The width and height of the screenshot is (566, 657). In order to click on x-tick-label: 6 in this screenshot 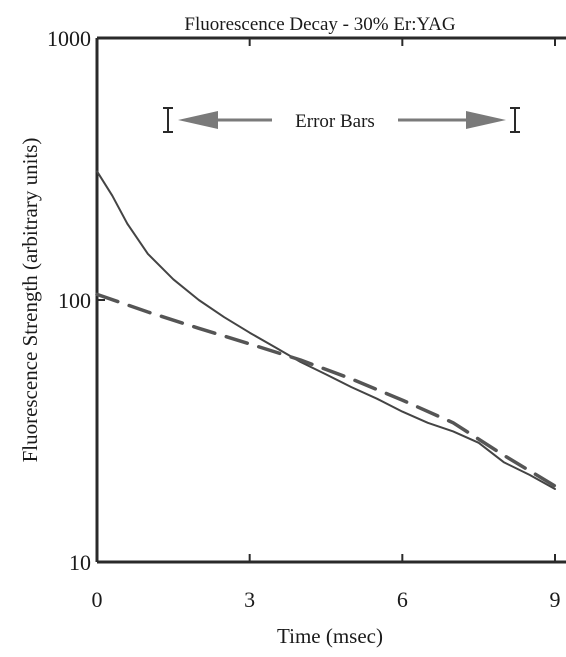, I will do `click(402, 599)`.